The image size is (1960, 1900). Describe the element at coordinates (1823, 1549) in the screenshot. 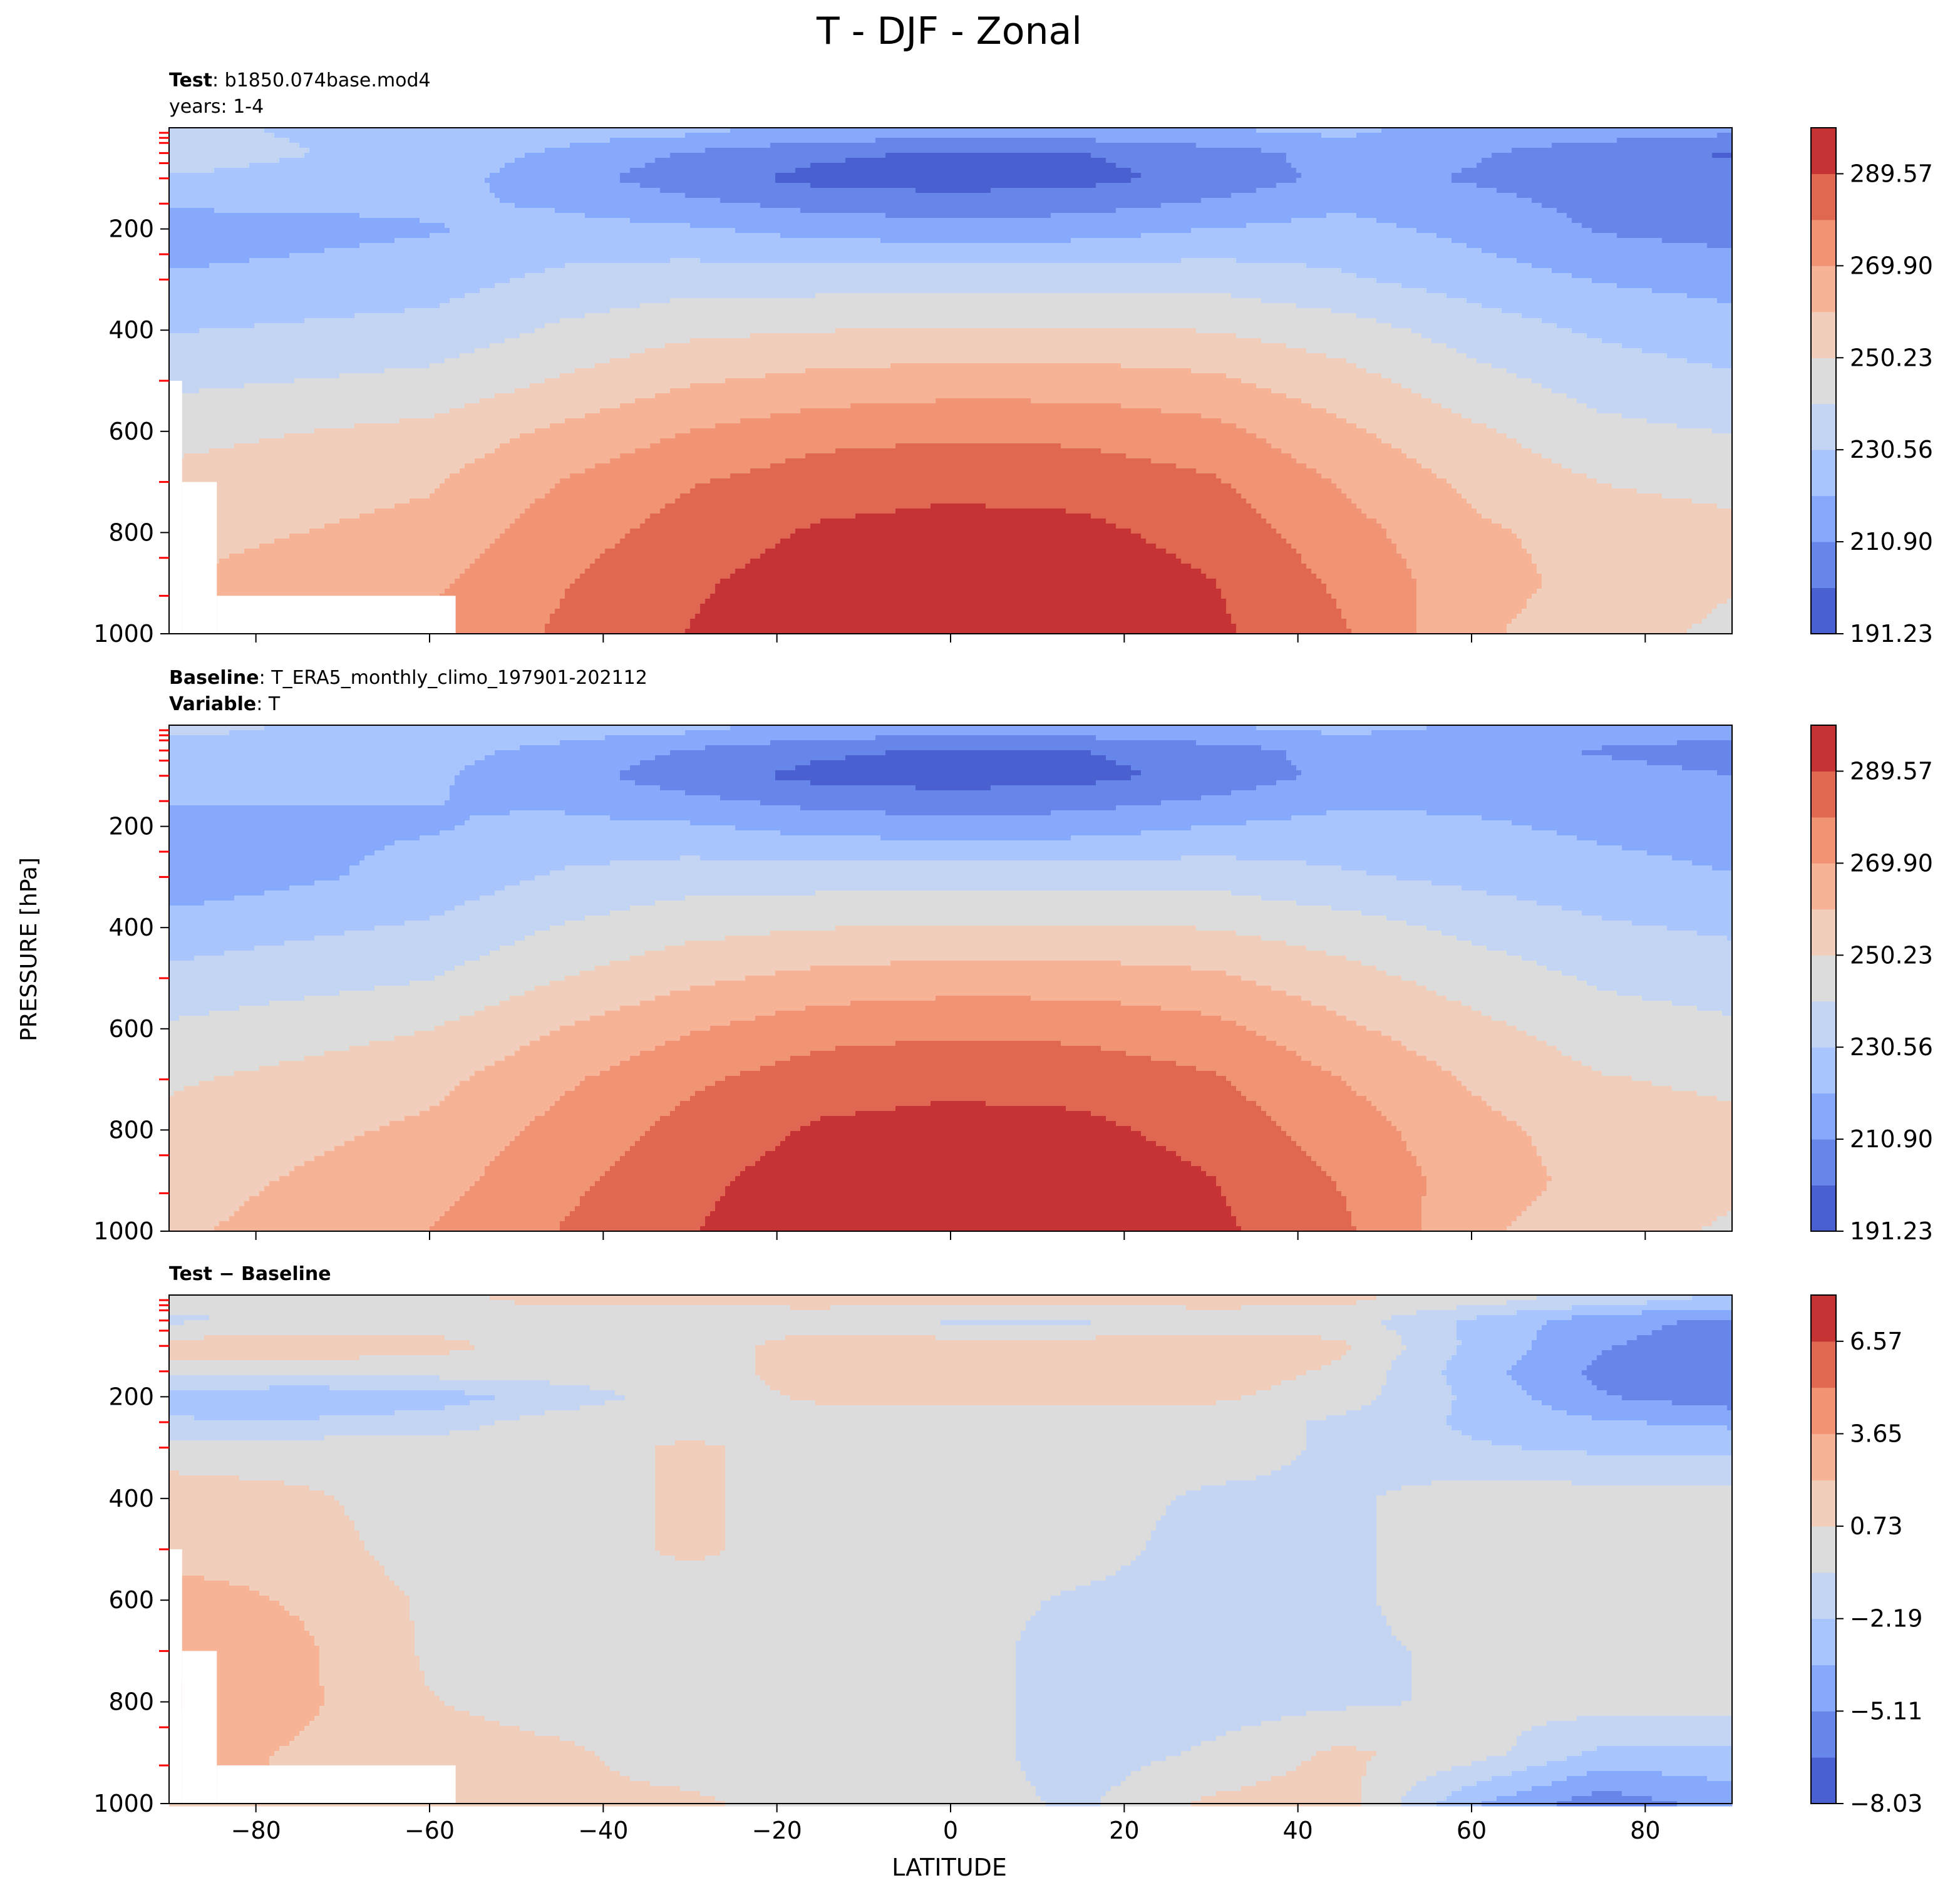

I see `colorbar-frame` at that location.